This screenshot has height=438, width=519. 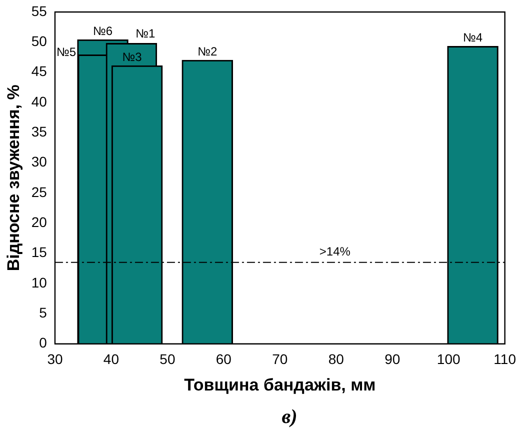 What do you see at coordinates (39, 162) in the screenshot?
I see `y-tick-label: 30` at bounding box center [39, 162].